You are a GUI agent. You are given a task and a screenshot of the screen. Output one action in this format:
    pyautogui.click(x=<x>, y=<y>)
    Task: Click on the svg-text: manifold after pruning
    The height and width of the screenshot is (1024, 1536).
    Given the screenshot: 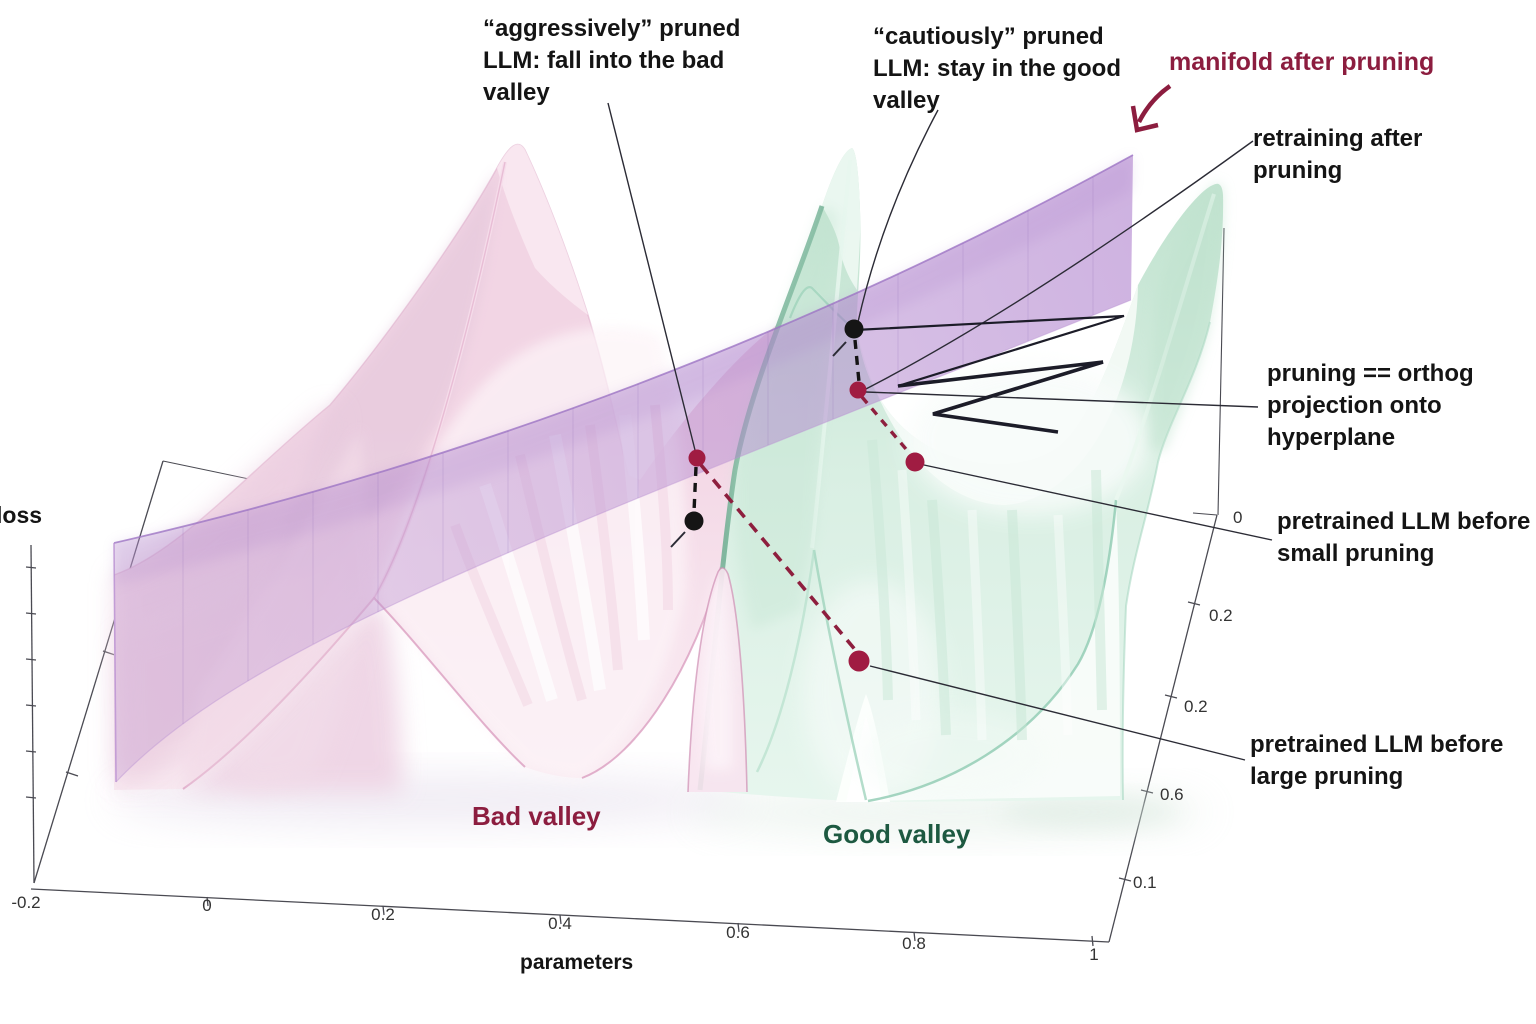 What is the action you would take?
    pyautogui.click(x=1301, y=62)
    